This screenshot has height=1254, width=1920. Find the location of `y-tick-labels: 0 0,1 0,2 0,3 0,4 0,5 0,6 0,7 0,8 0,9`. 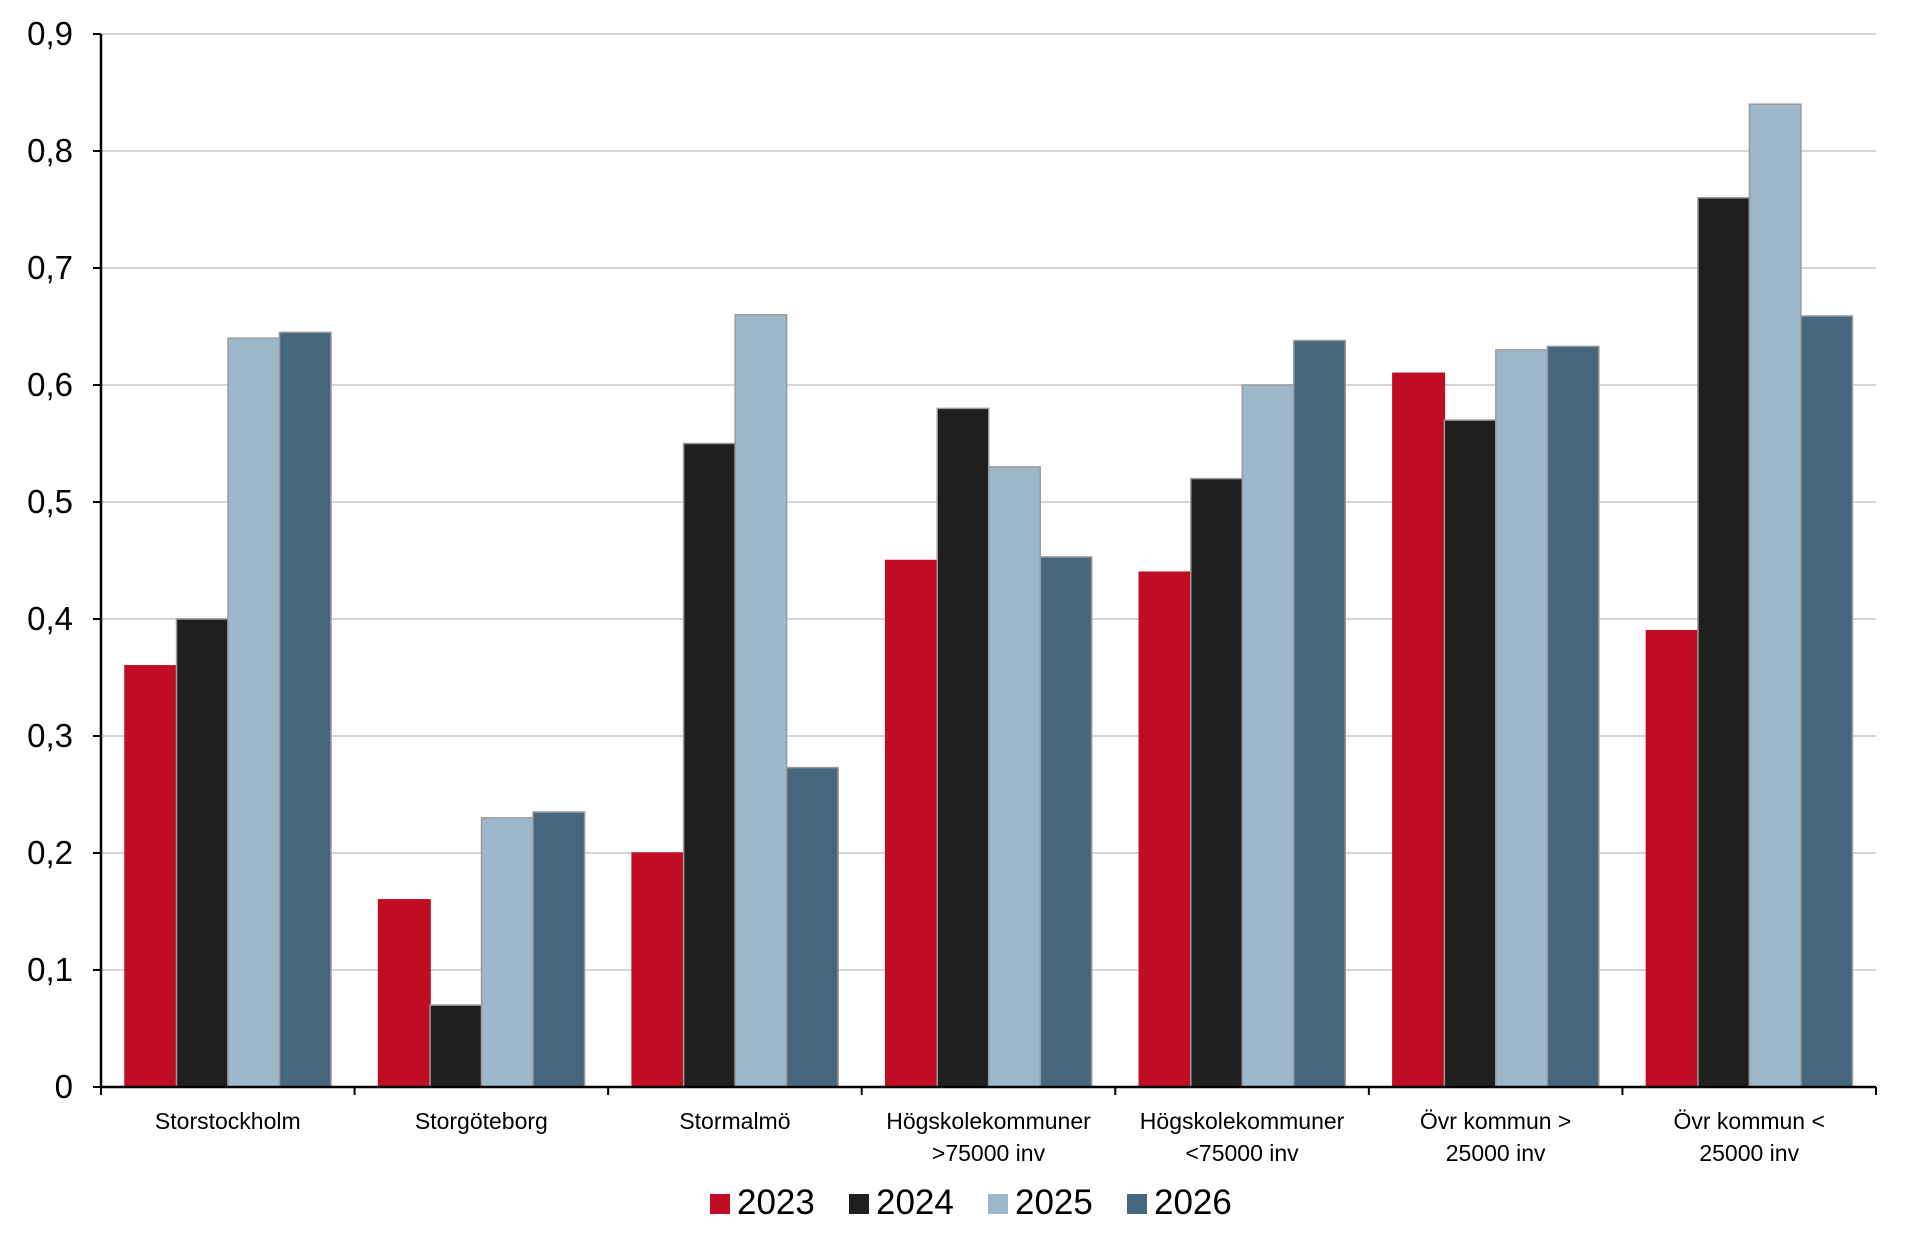

y-tick-labels: 0 0,1 0,2 0,3 0,4 0,5 0,6 0,7 0,8 0,9 is located at coordinates (50, 560).